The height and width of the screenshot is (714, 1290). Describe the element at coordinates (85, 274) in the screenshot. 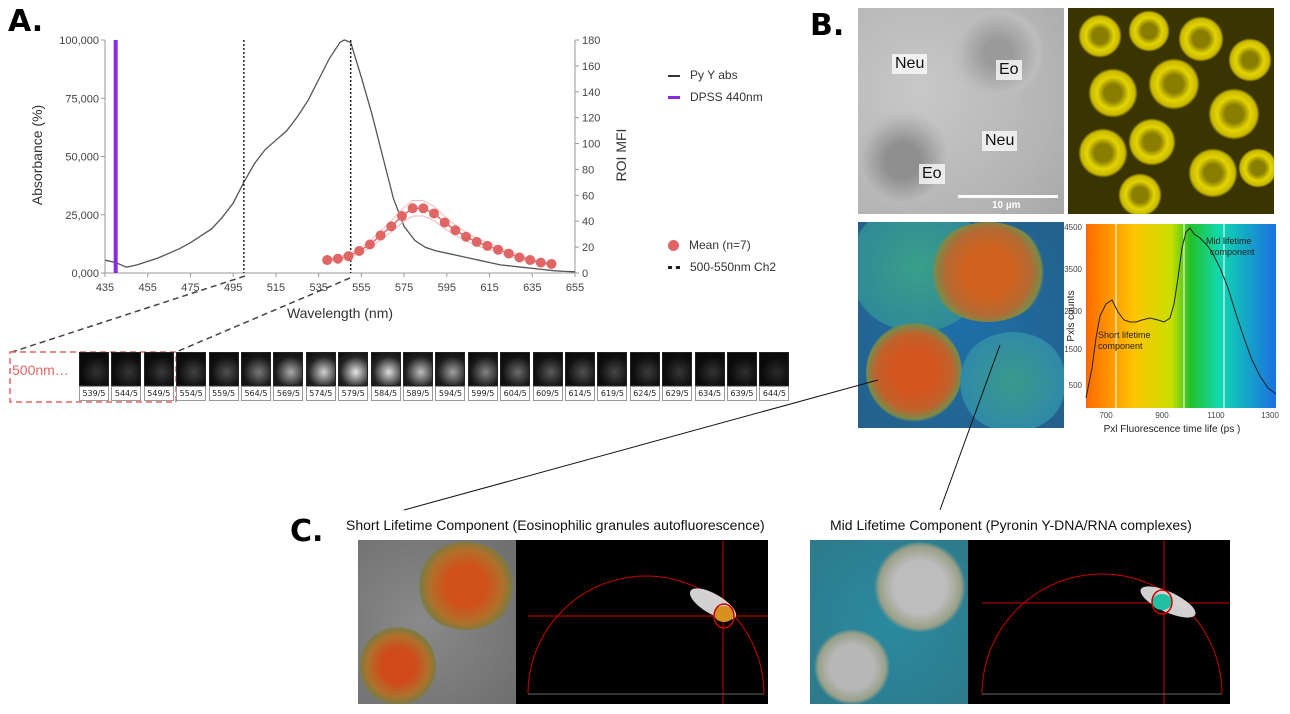

I see `y-tick-label: 0,000` at that location.